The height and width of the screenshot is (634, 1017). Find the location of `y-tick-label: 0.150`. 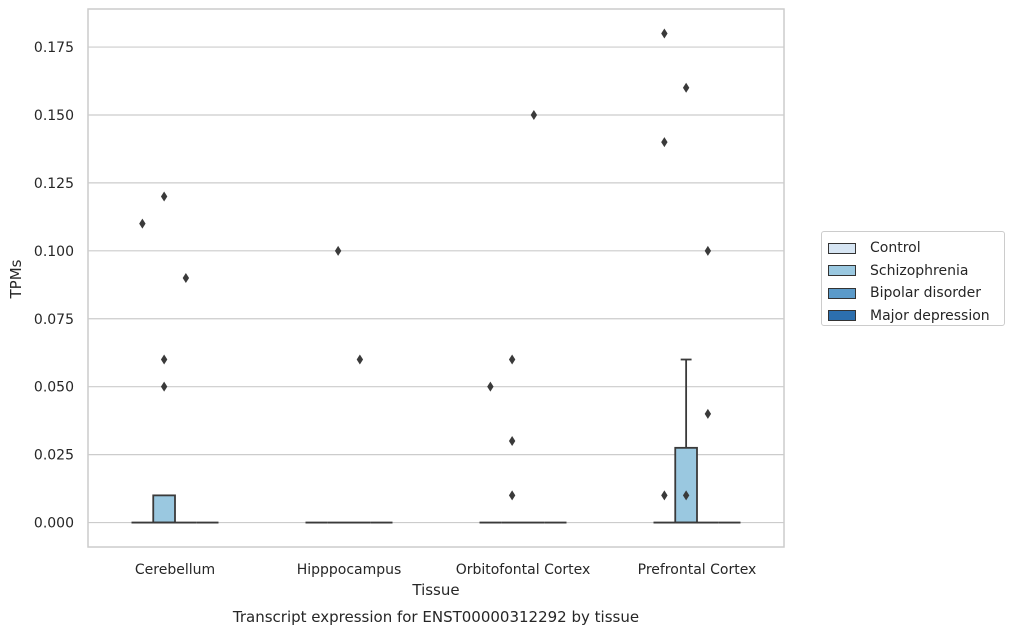

y-tick-label: 0.150 is located at coordinates (54, 116).